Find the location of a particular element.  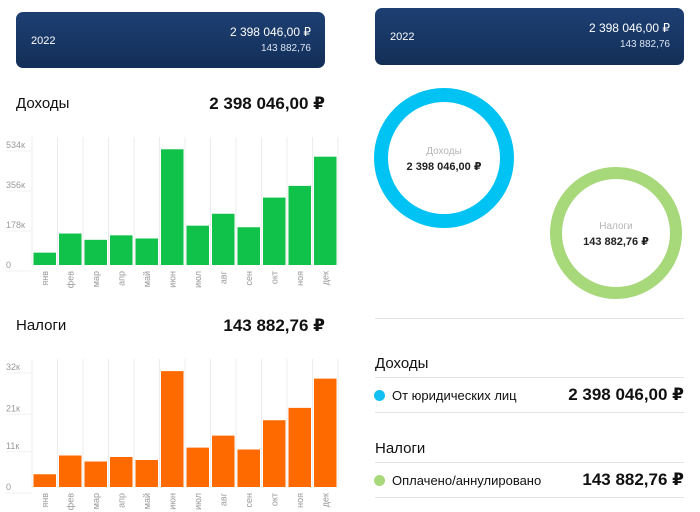

breakdown-taxes-title: Налоги is located at coordinates (400, 448).